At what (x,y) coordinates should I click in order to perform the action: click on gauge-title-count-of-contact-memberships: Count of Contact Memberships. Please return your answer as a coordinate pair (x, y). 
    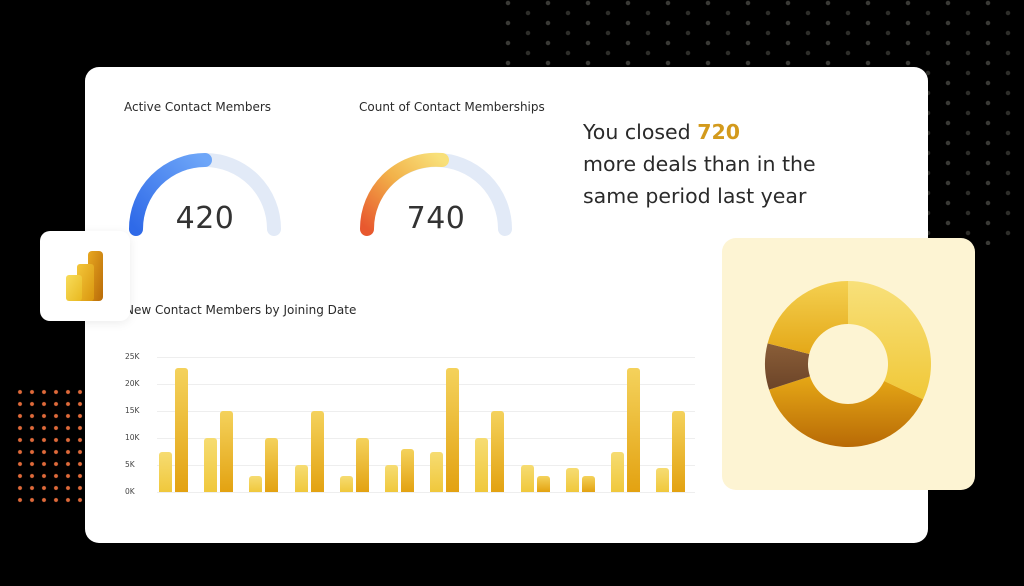
    Looking at the image, I should click on (452, 107).